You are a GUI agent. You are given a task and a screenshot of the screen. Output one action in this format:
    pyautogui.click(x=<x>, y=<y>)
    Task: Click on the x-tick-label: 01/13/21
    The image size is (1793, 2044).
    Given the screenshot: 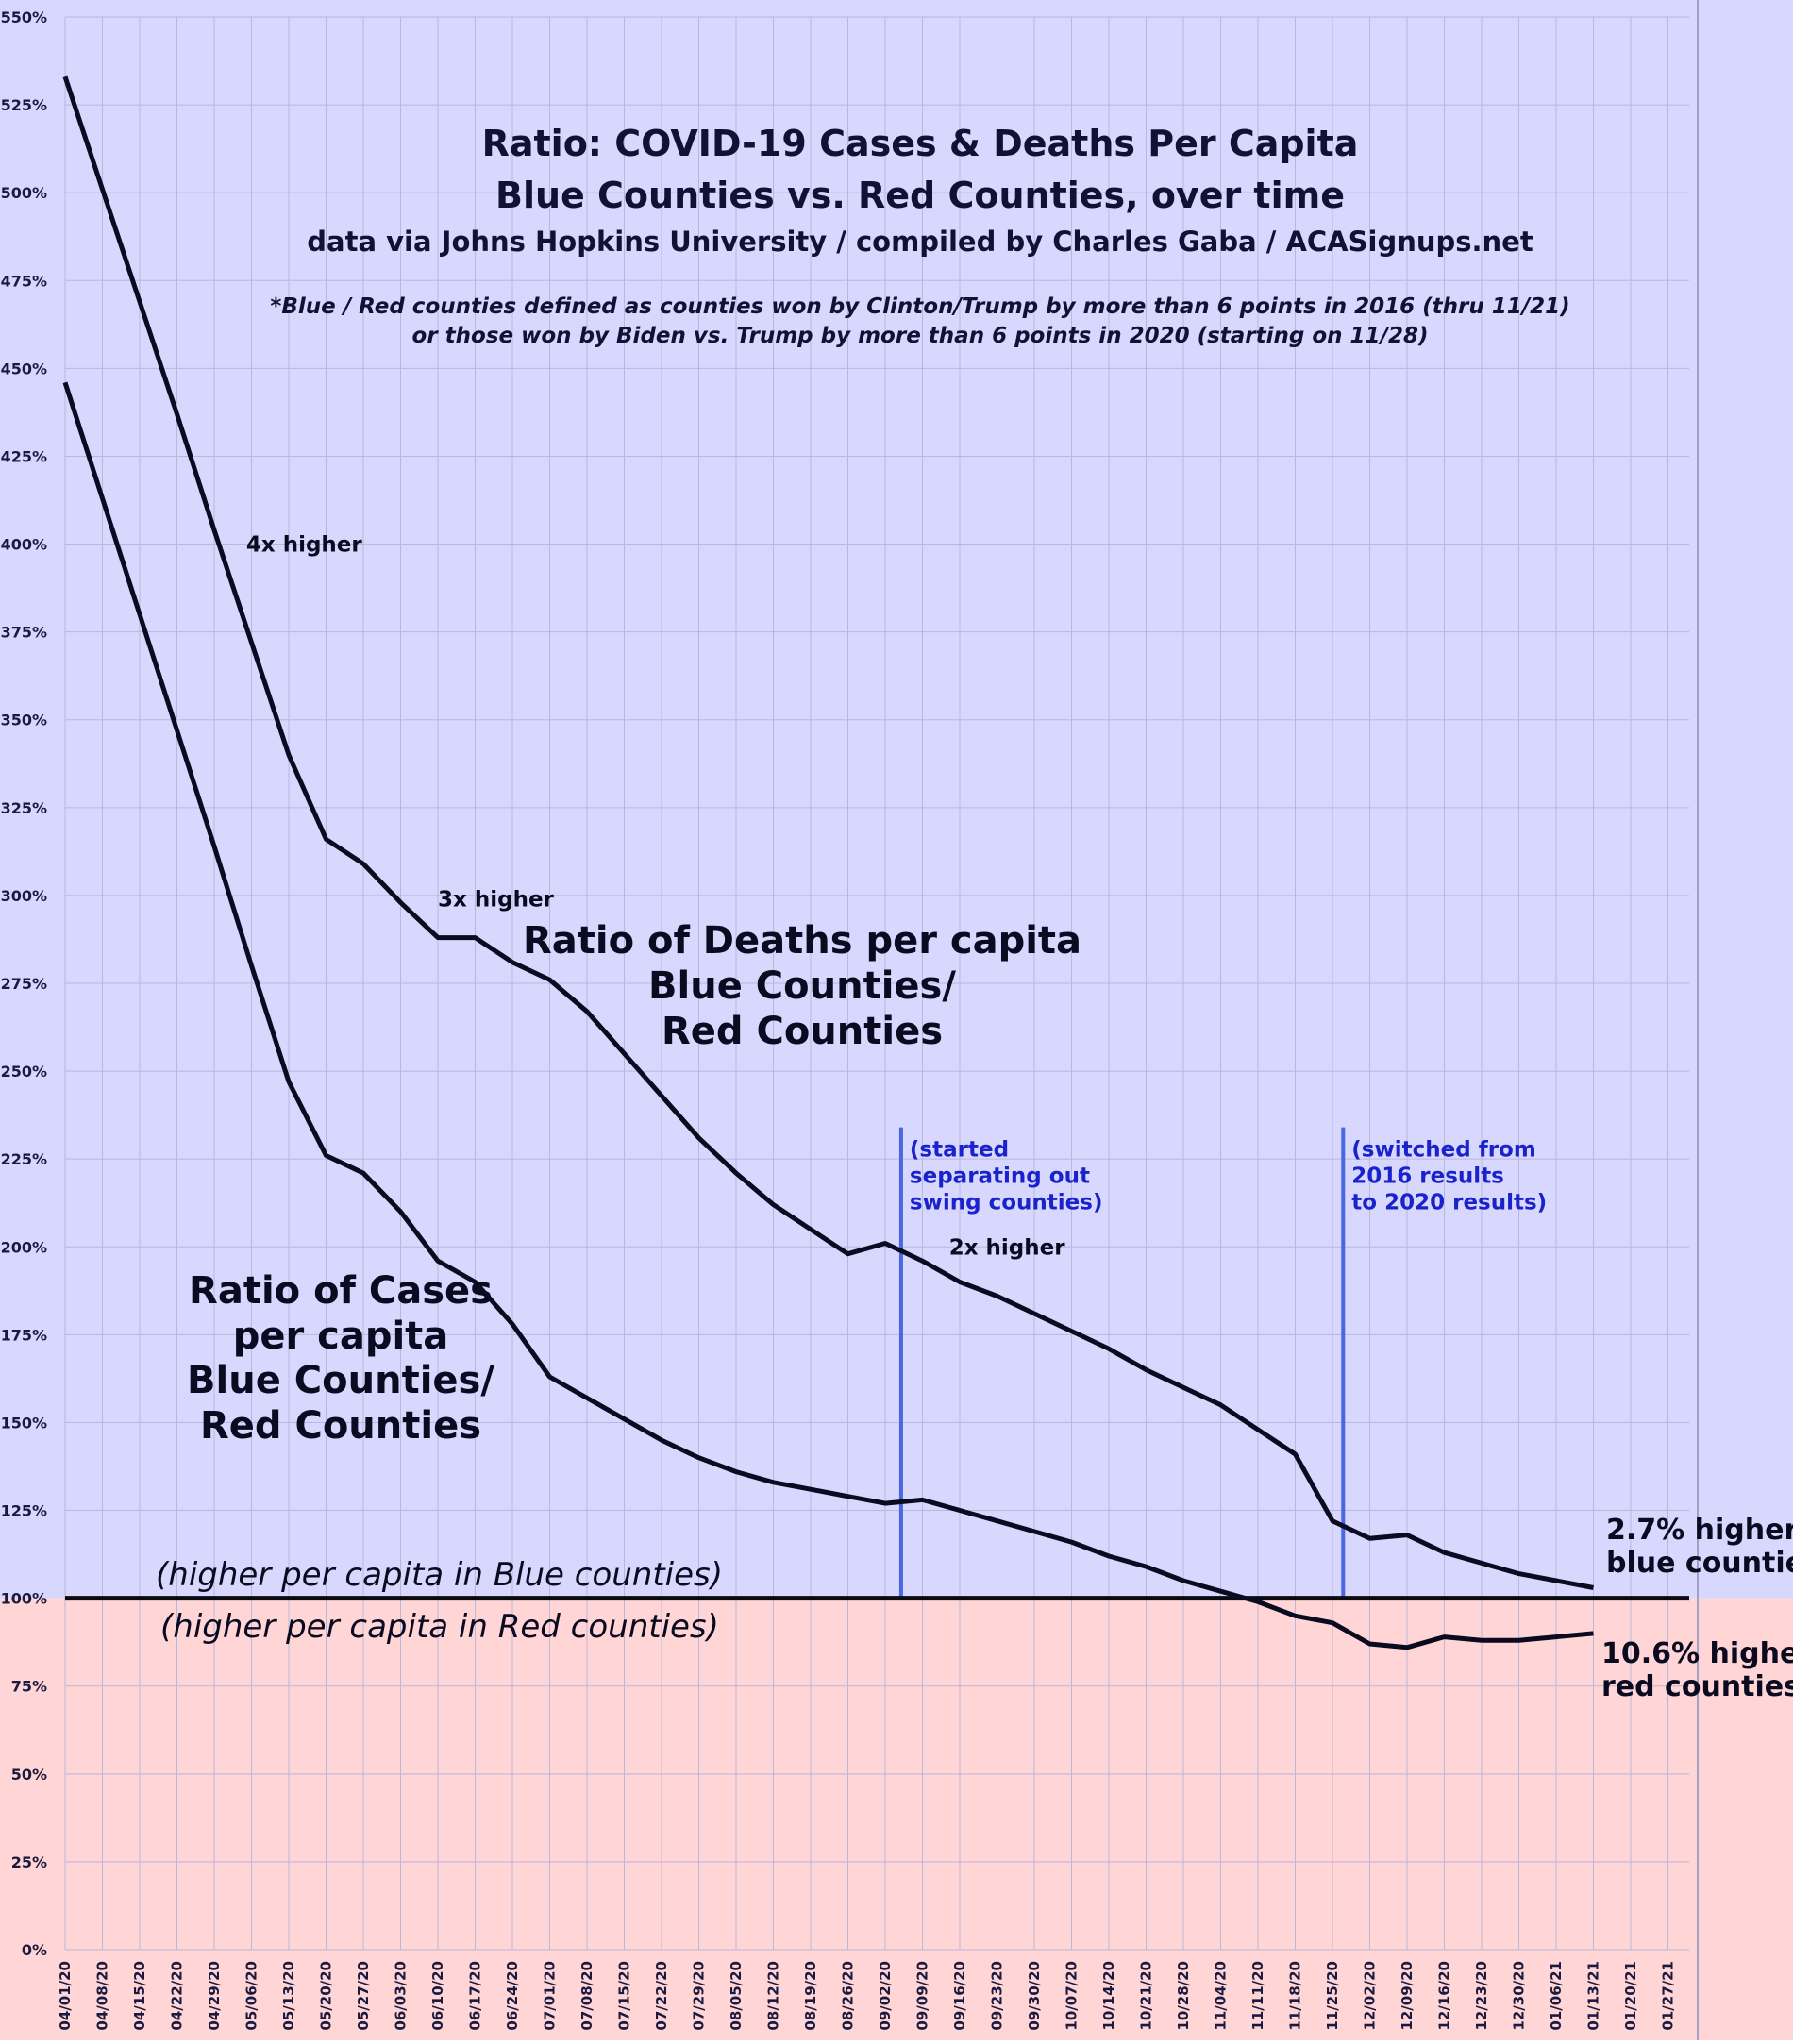 What is the action you would take?
    pyautogui.click(x=1594, y=1996)
    